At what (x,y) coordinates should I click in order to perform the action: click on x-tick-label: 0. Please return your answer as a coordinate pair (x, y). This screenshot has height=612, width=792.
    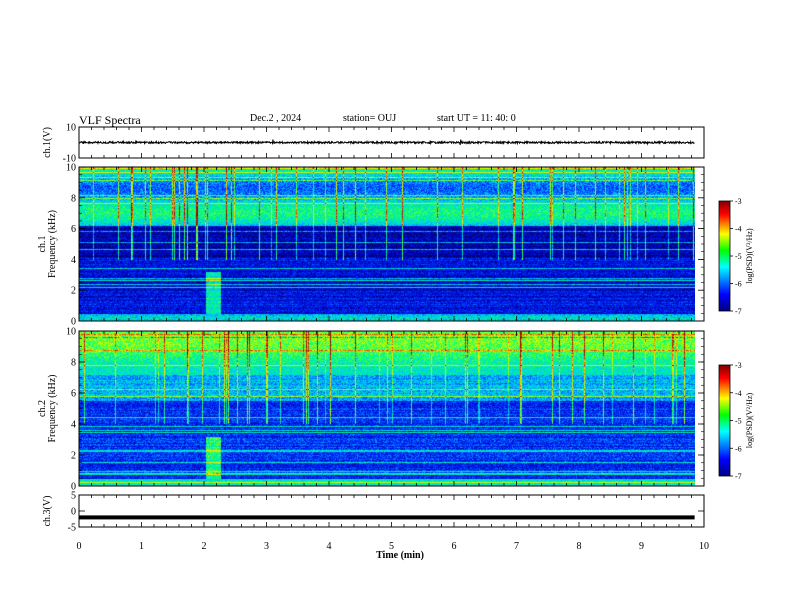
    Looking at the image, I should click on (79, 546).